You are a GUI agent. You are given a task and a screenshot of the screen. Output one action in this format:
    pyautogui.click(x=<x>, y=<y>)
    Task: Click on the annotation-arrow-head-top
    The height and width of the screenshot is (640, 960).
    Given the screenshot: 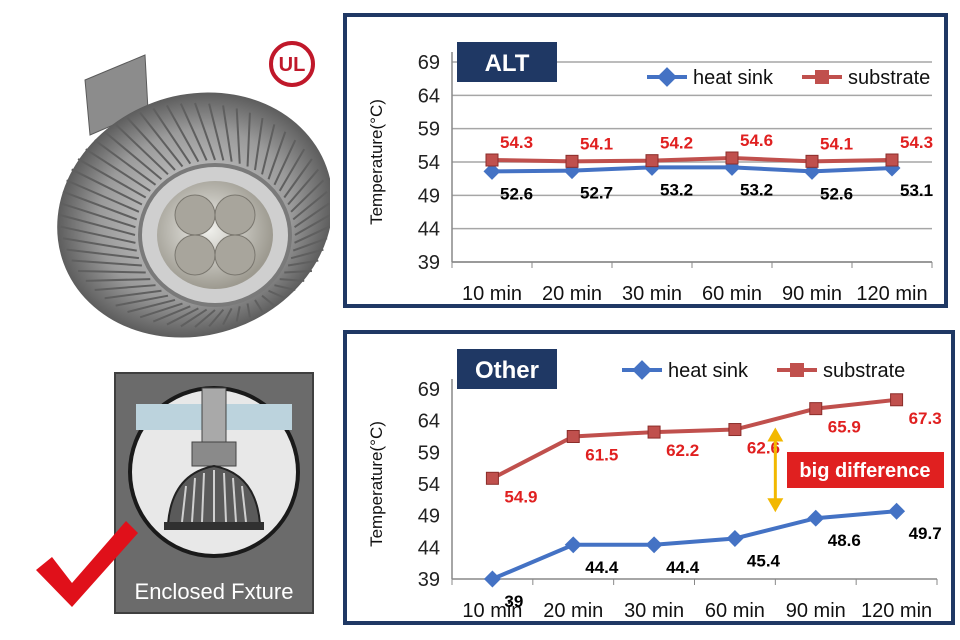 What is the action you would take?
    pyautogui.click(x=775, y=434)
    